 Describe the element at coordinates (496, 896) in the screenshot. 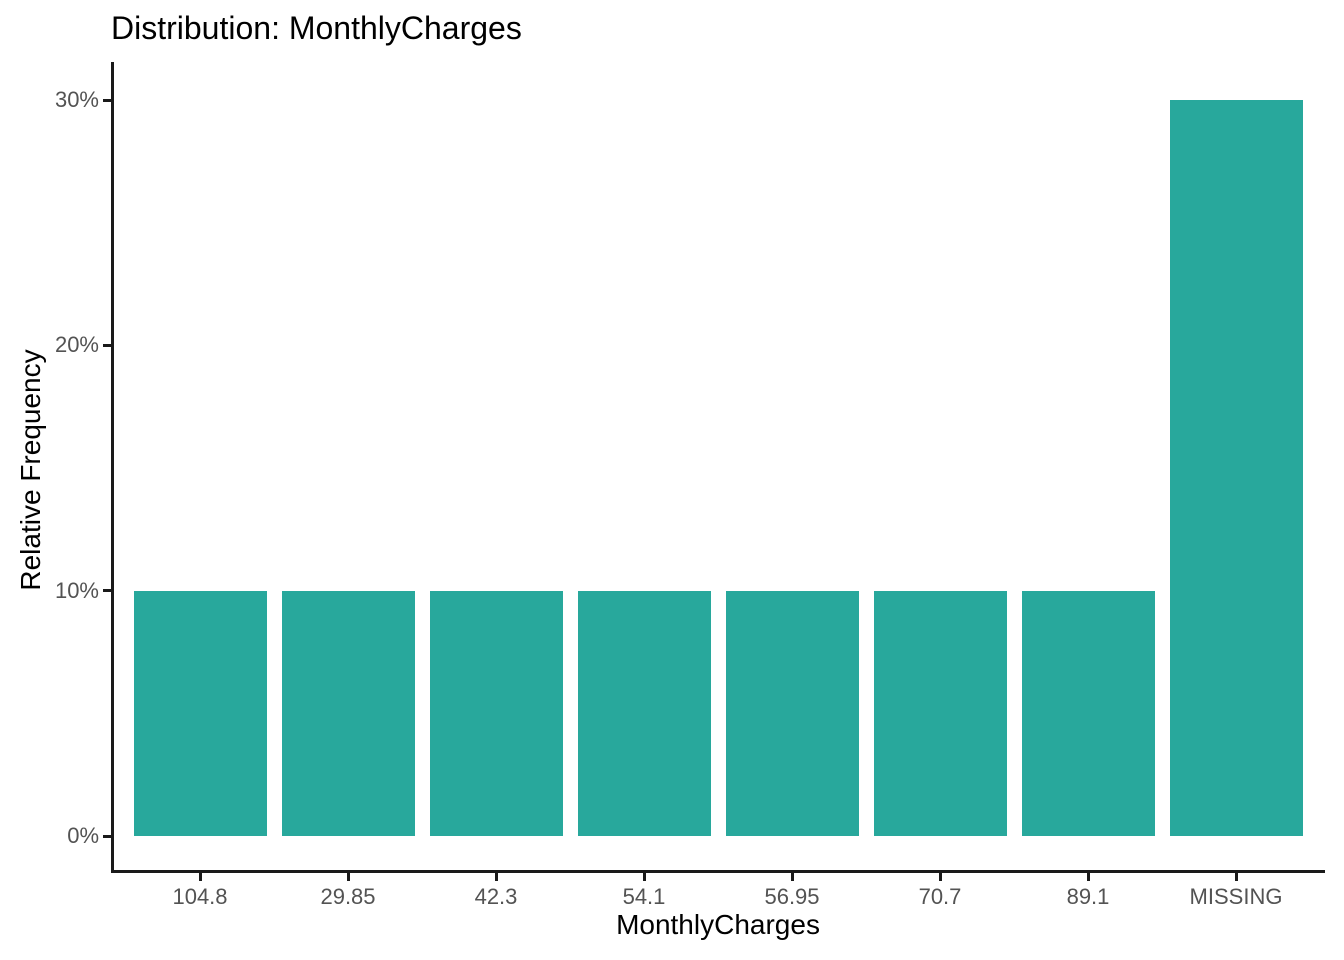

I see `x-axis-tick-label: 42.3` at that location.